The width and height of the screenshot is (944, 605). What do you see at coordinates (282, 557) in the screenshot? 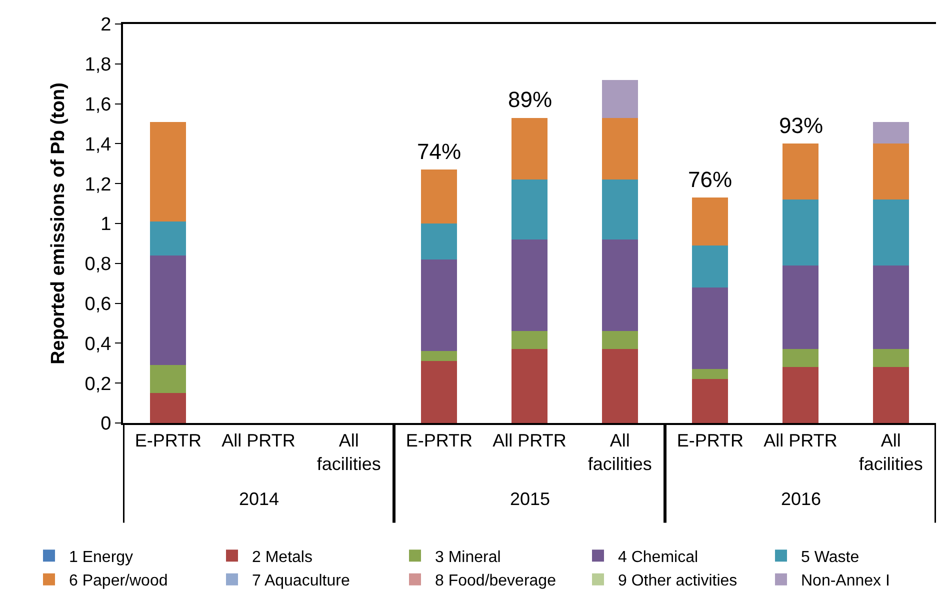
I see `legend-label: 2 Metals` at bounding box center [282, 557].